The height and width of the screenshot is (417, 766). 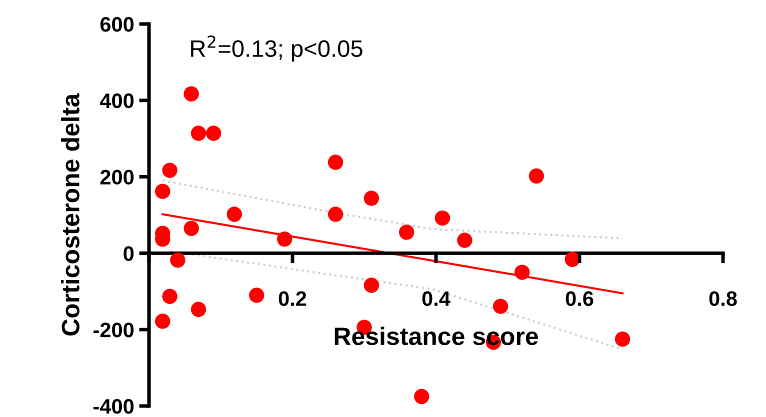 What do you see at coordinates (70, 214) in the screenshot?
I see `y-axis-title: Corticosterone delta` at bounding box center [70, 214].